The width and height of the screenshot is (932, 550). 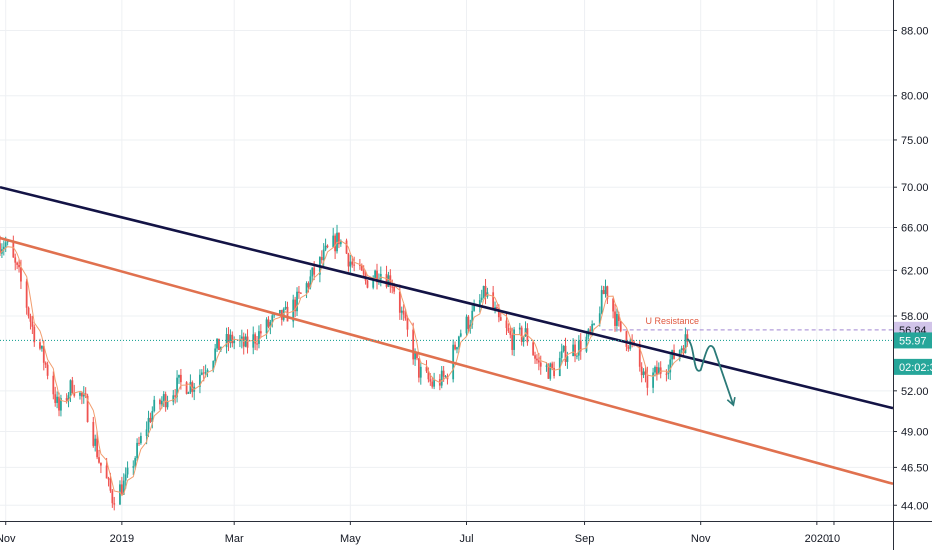 What do you see at coordinates (915, 229) in the screenshot?
I see `y-tick-label: 66.00` at bounding box center [915, 229].